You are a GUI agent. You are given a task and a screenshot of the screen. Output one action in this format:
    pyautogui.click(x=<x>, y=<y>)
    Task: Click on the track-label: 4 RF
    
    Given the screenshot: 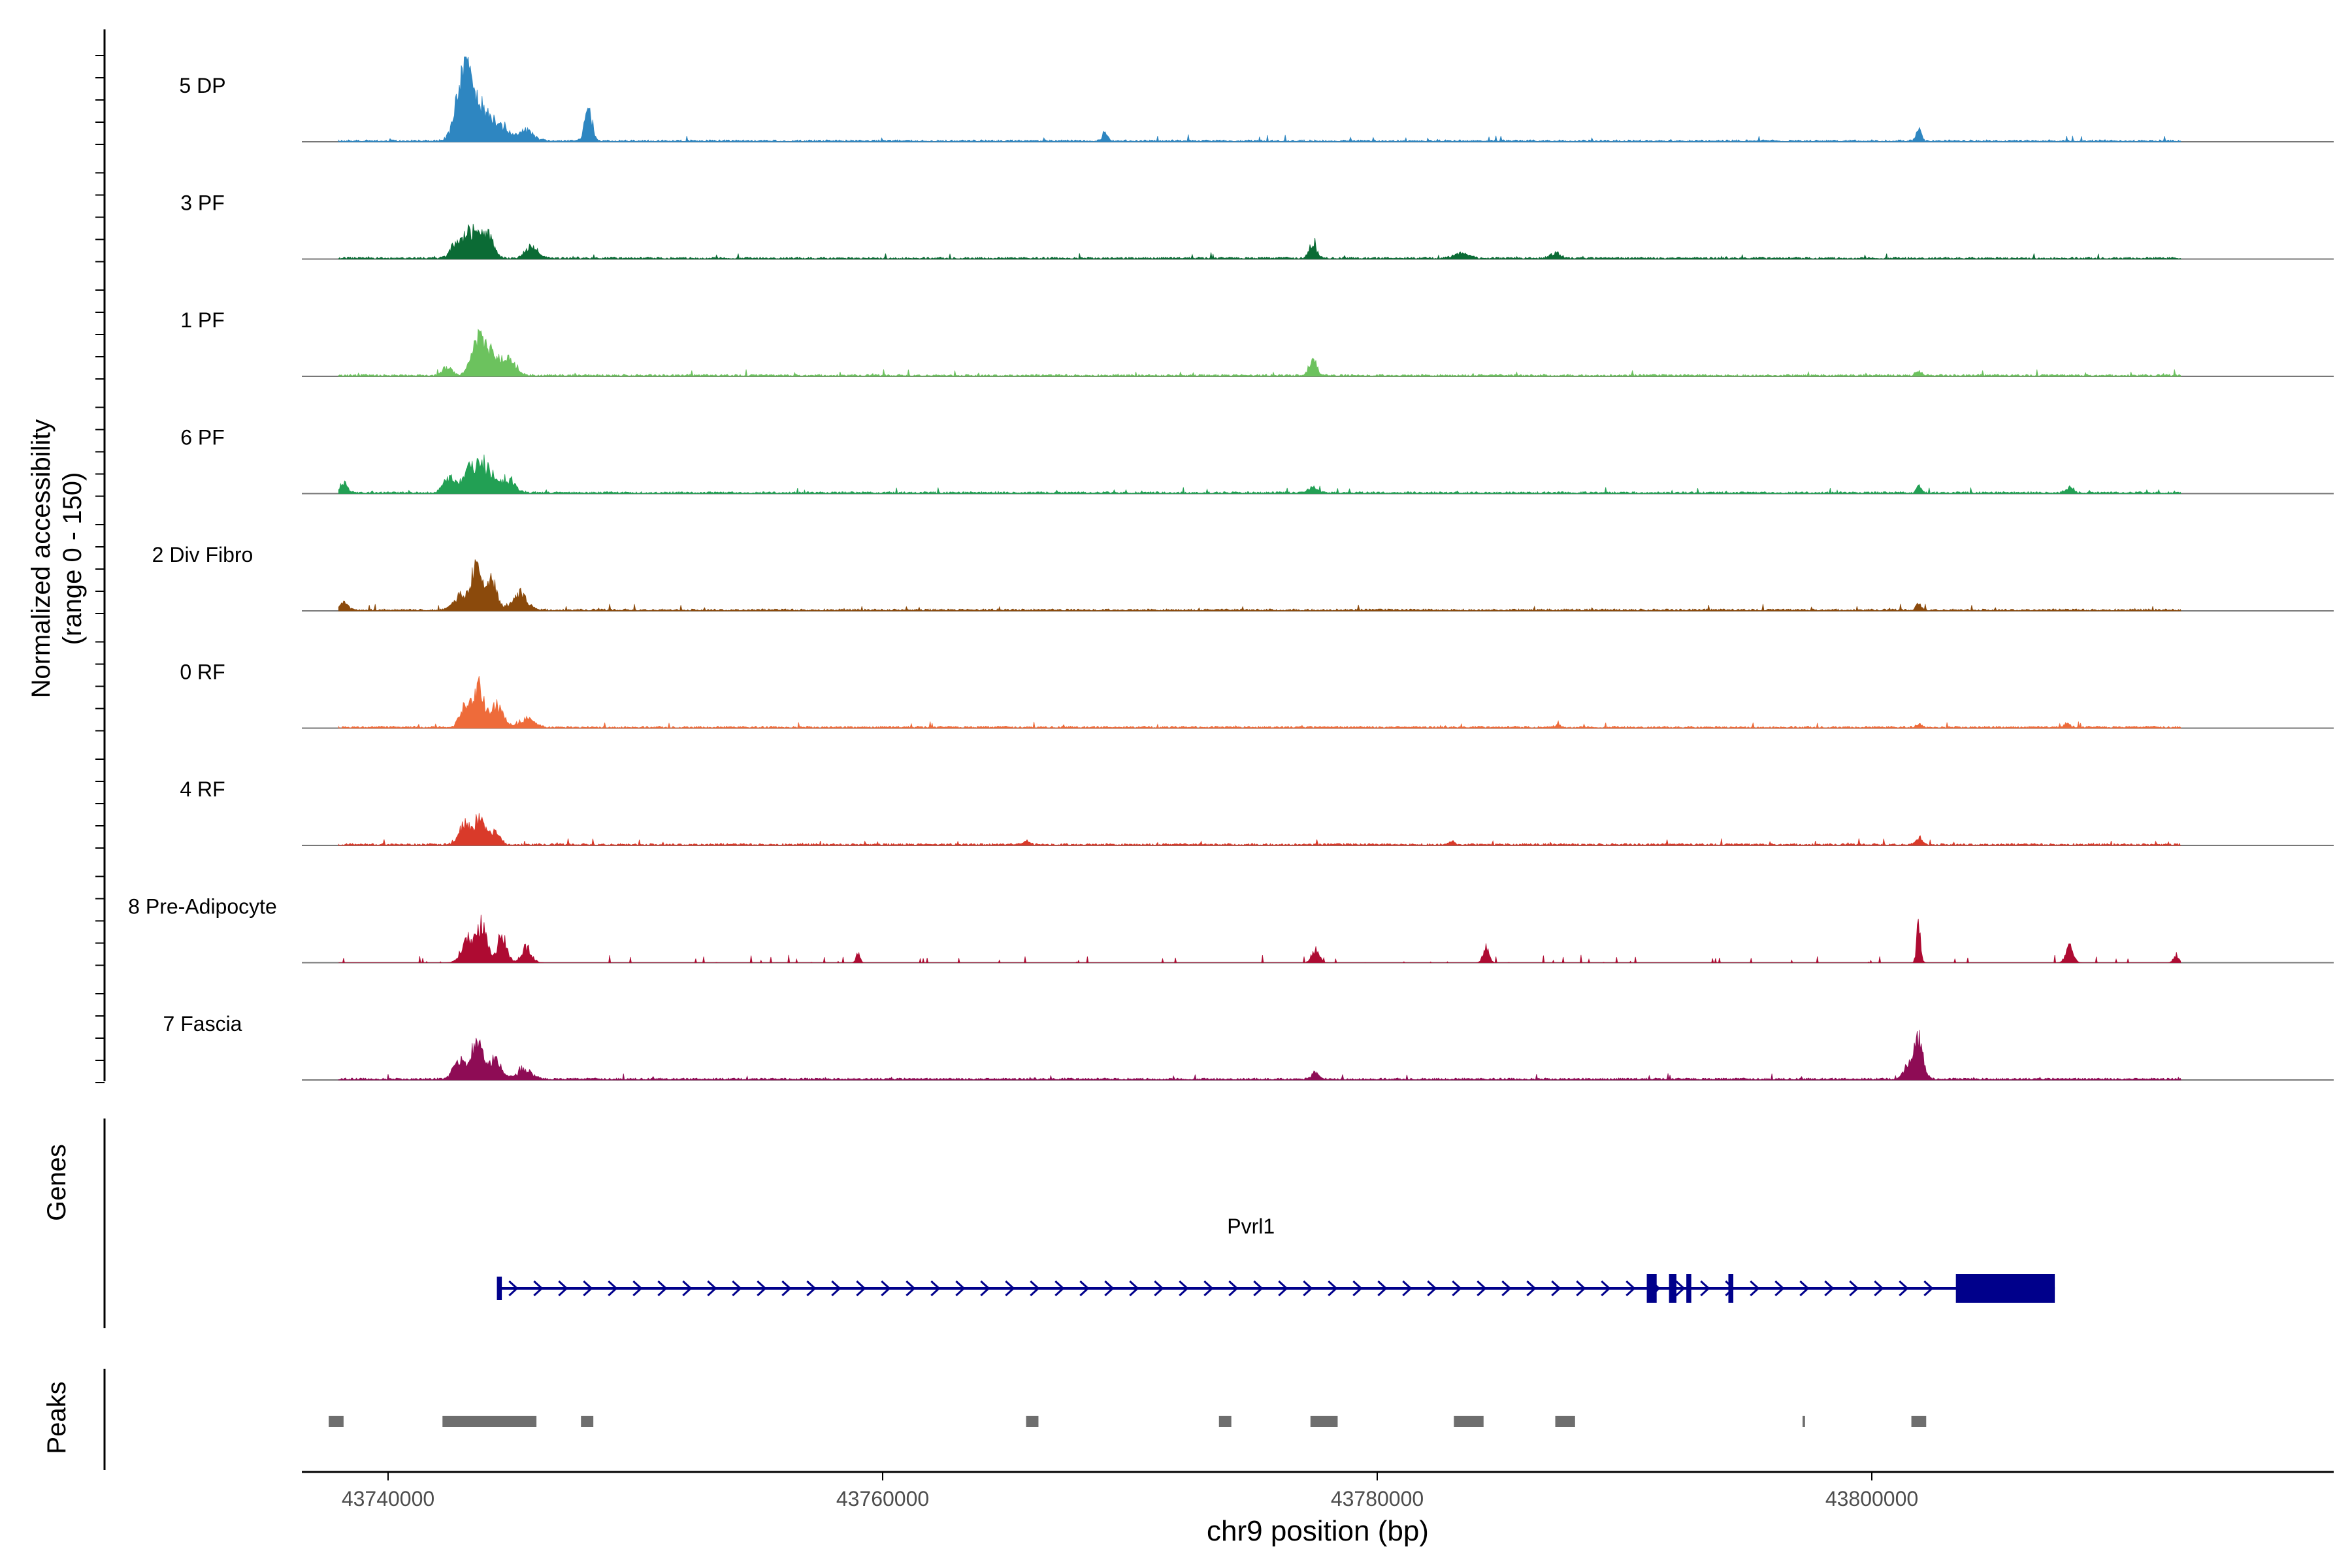 What is the action you would take?
    pyautogui.click(x=202, y=789)
    